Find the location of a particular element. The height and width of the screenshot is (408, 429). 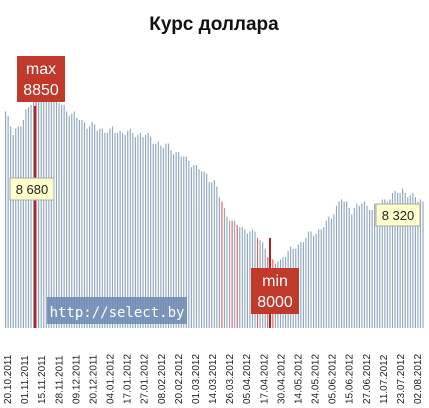

x-tick-label: 05.04.2012 is located at coordinates (247, 379).